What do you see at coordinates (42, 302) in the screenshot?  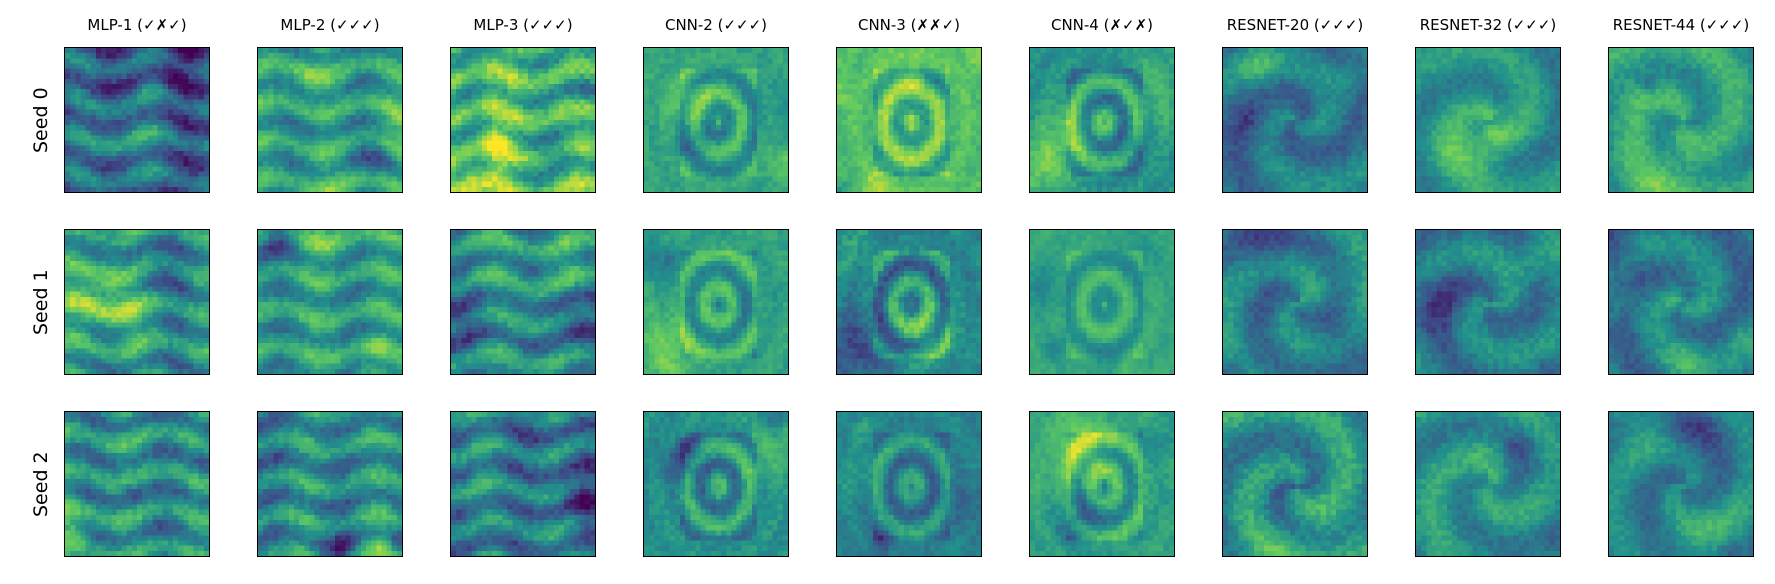 I see `row-label: Seed 1` at bounding box center [42, 302].